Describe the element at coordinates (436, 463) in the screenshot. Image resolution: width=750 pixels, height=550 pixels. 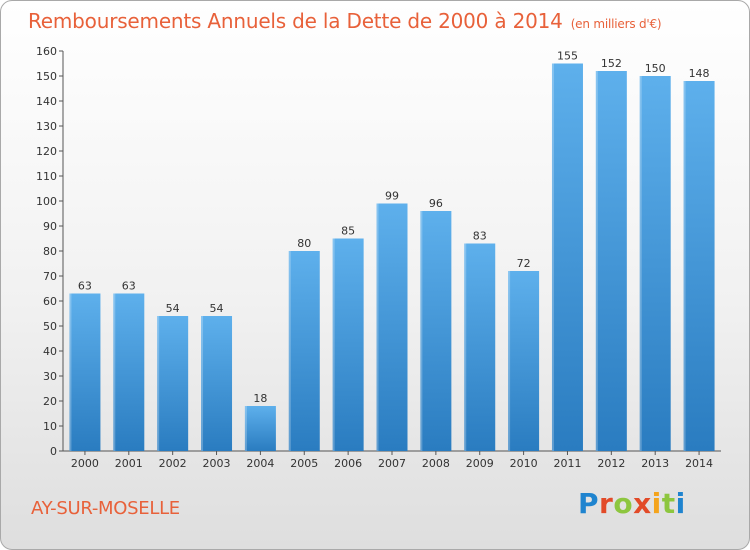
I see `x-tick-label: 2008` at that location.